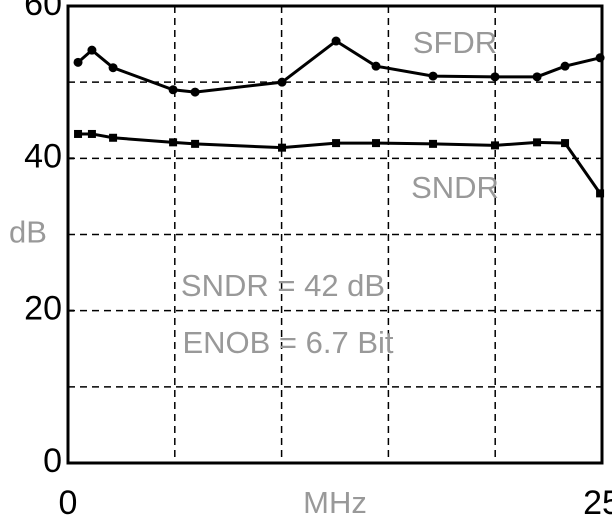 This screenshot has height=520, width=612. I want to click on y-tick-label: 60, so click(43, 11).